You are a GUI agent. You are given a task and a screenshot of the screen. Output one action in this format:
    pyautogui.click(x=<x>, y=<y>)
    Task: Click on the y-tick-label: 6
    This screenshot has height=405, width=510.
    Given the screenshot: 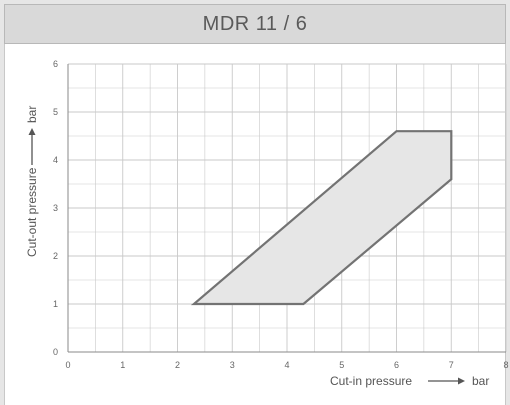 What is the action you would take?
    pyautogui.click(x=55, y=64)
    